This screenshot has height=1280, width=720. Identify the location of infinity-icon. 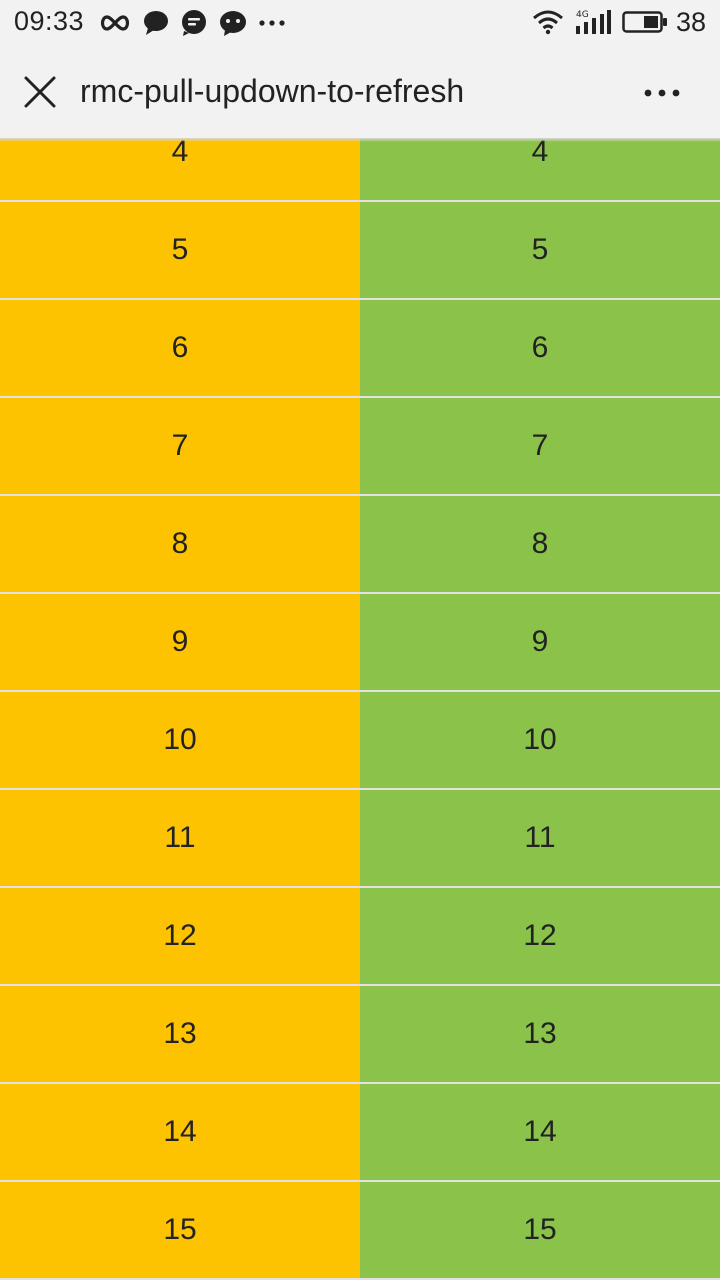
(115, 23).